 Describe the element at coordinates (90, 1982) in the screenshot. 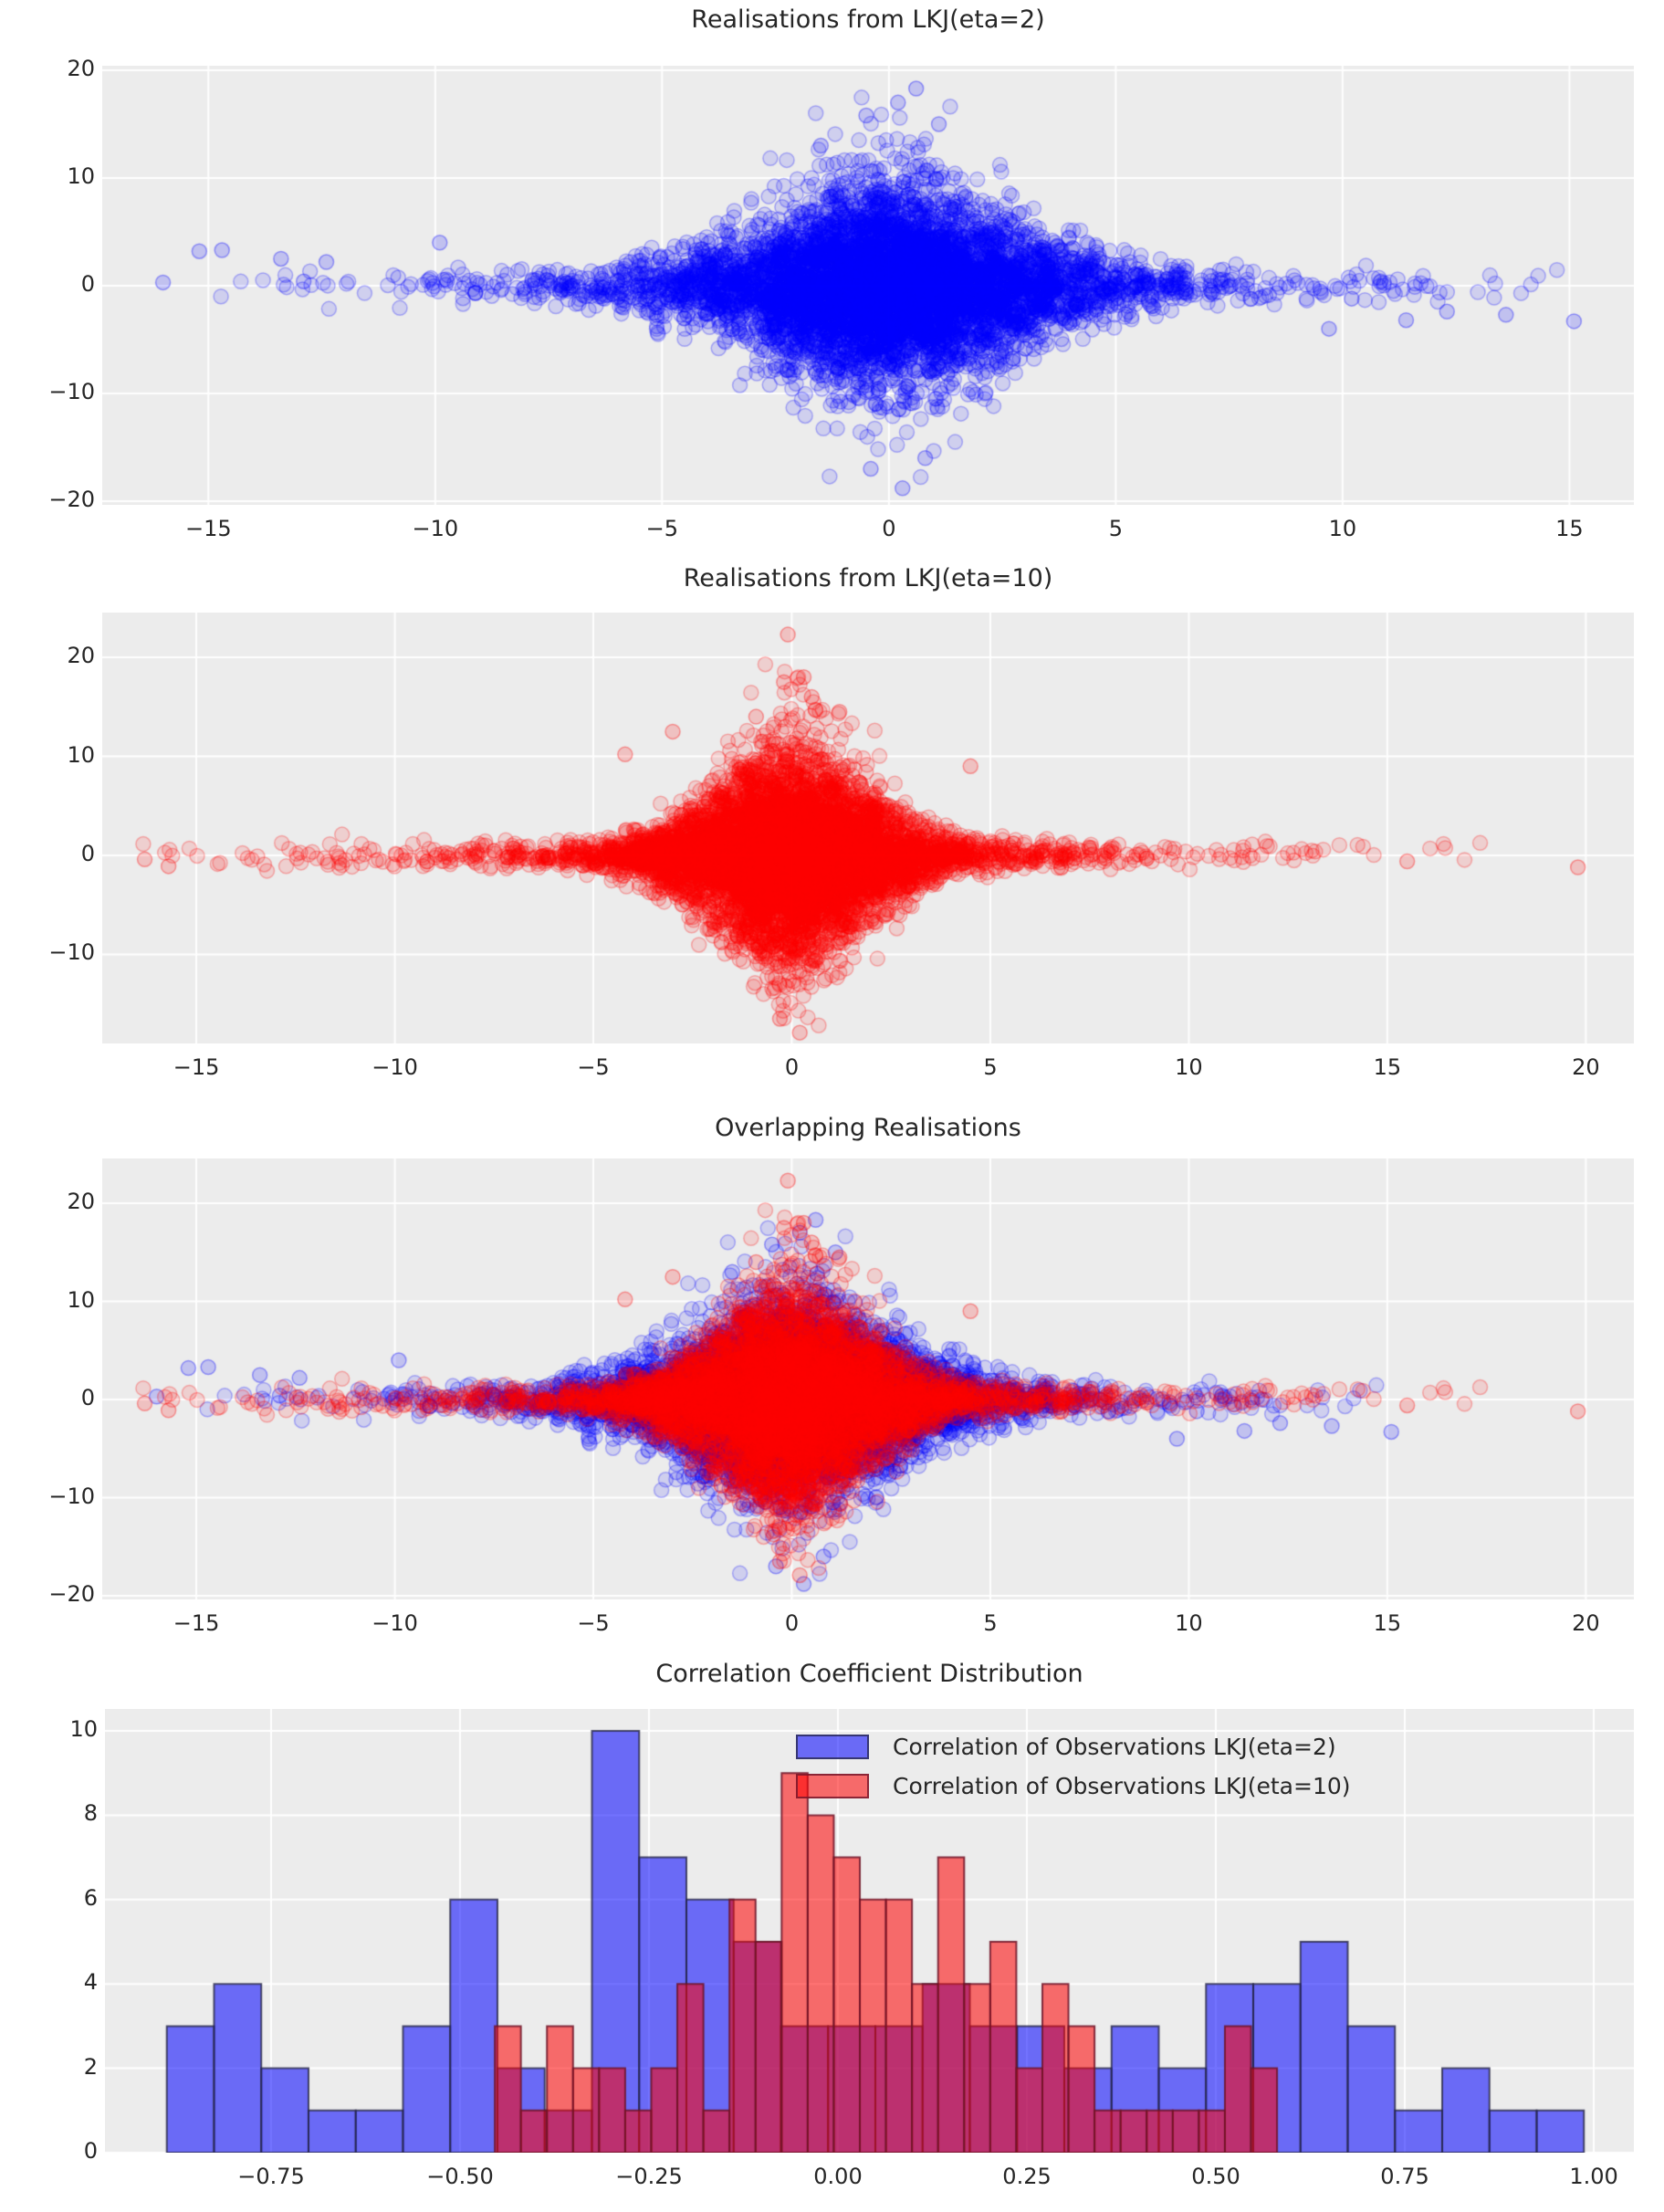

I see `y-tick-label: 4` at that location.